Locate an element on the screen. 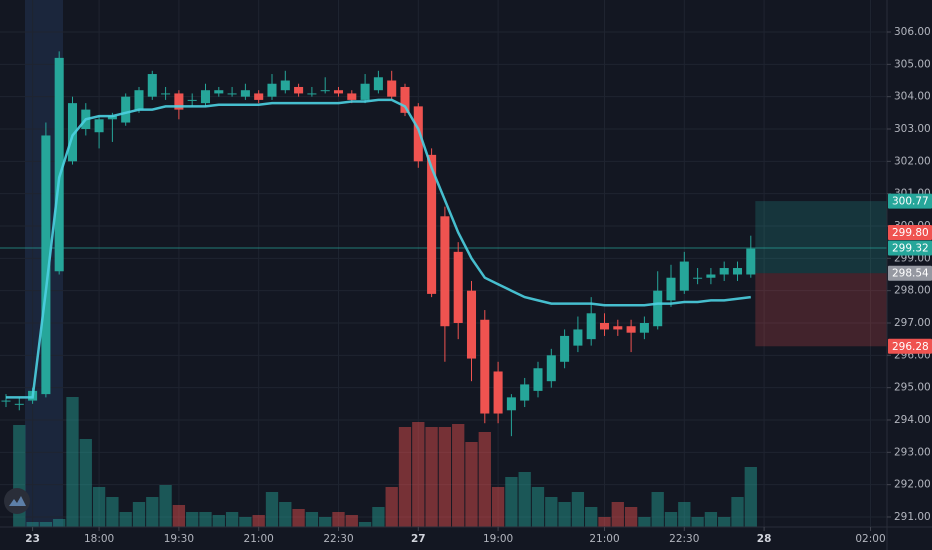 This screenshot has width=932, height=550. price-label: 299.32 is located at coordinates (910, 248).